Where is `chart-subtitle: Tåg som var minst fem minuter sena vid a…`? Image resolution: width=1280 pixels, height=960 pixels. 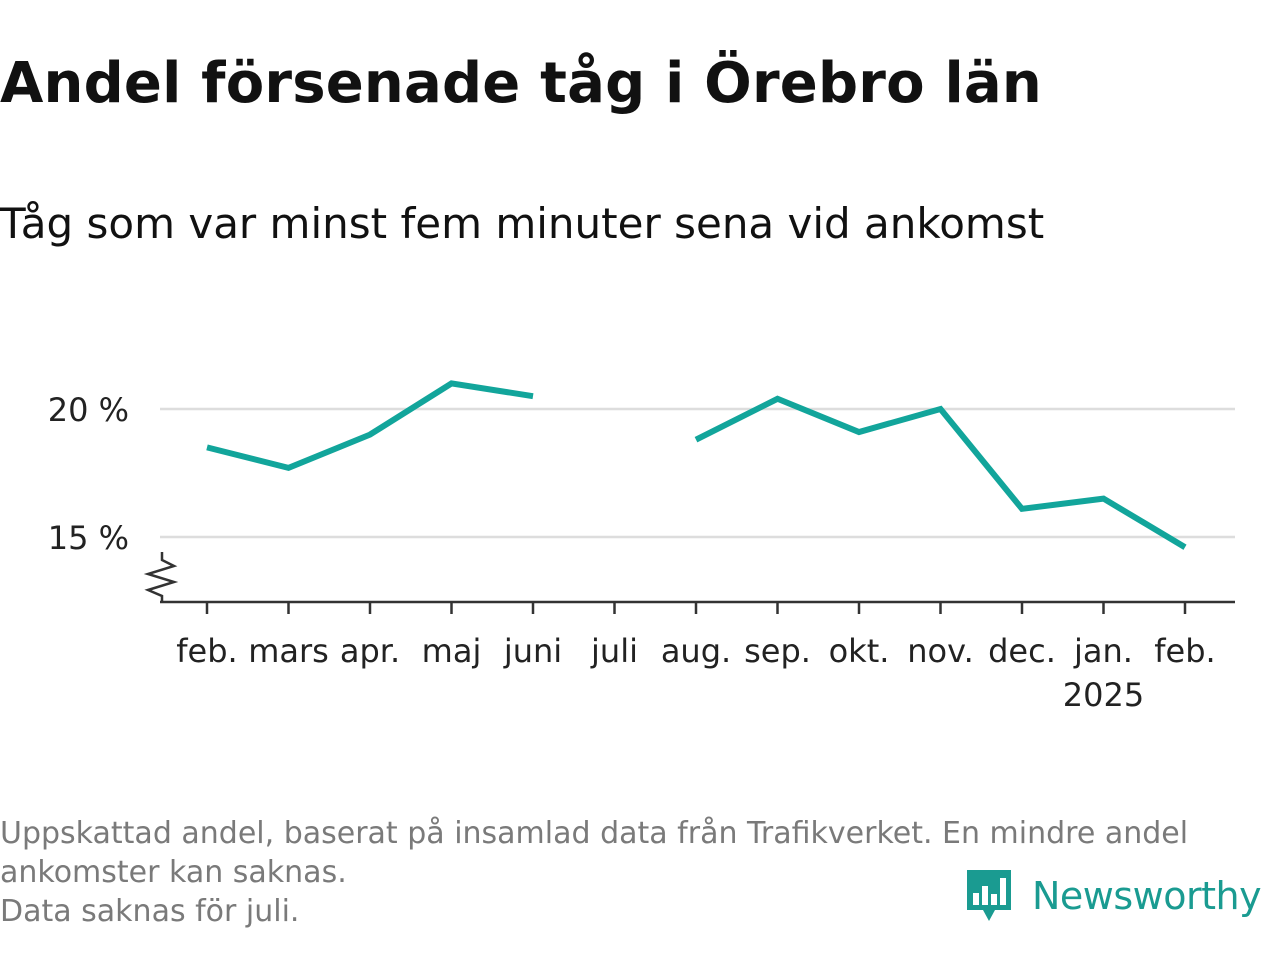 chart-subtitle: Tåg som var minst fem minuter sena vid a… is located at coordinates (522, 223).